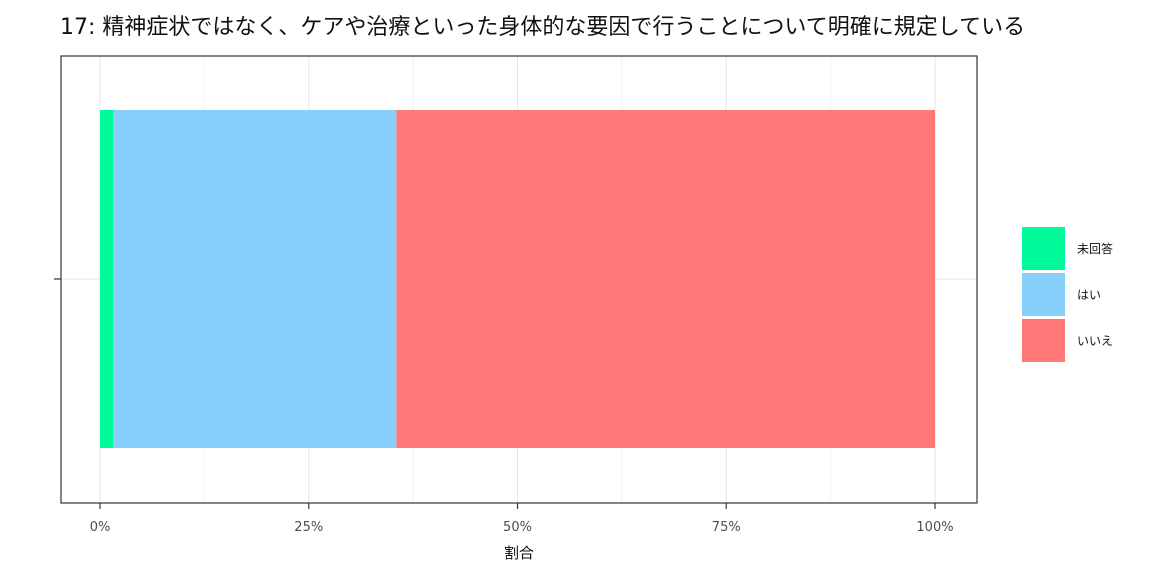 This screenshot has height=576, width=1152. Describe the element at coordinates (934, 527) in the screenshot. I see `x-tick-label: 100%` at that location.